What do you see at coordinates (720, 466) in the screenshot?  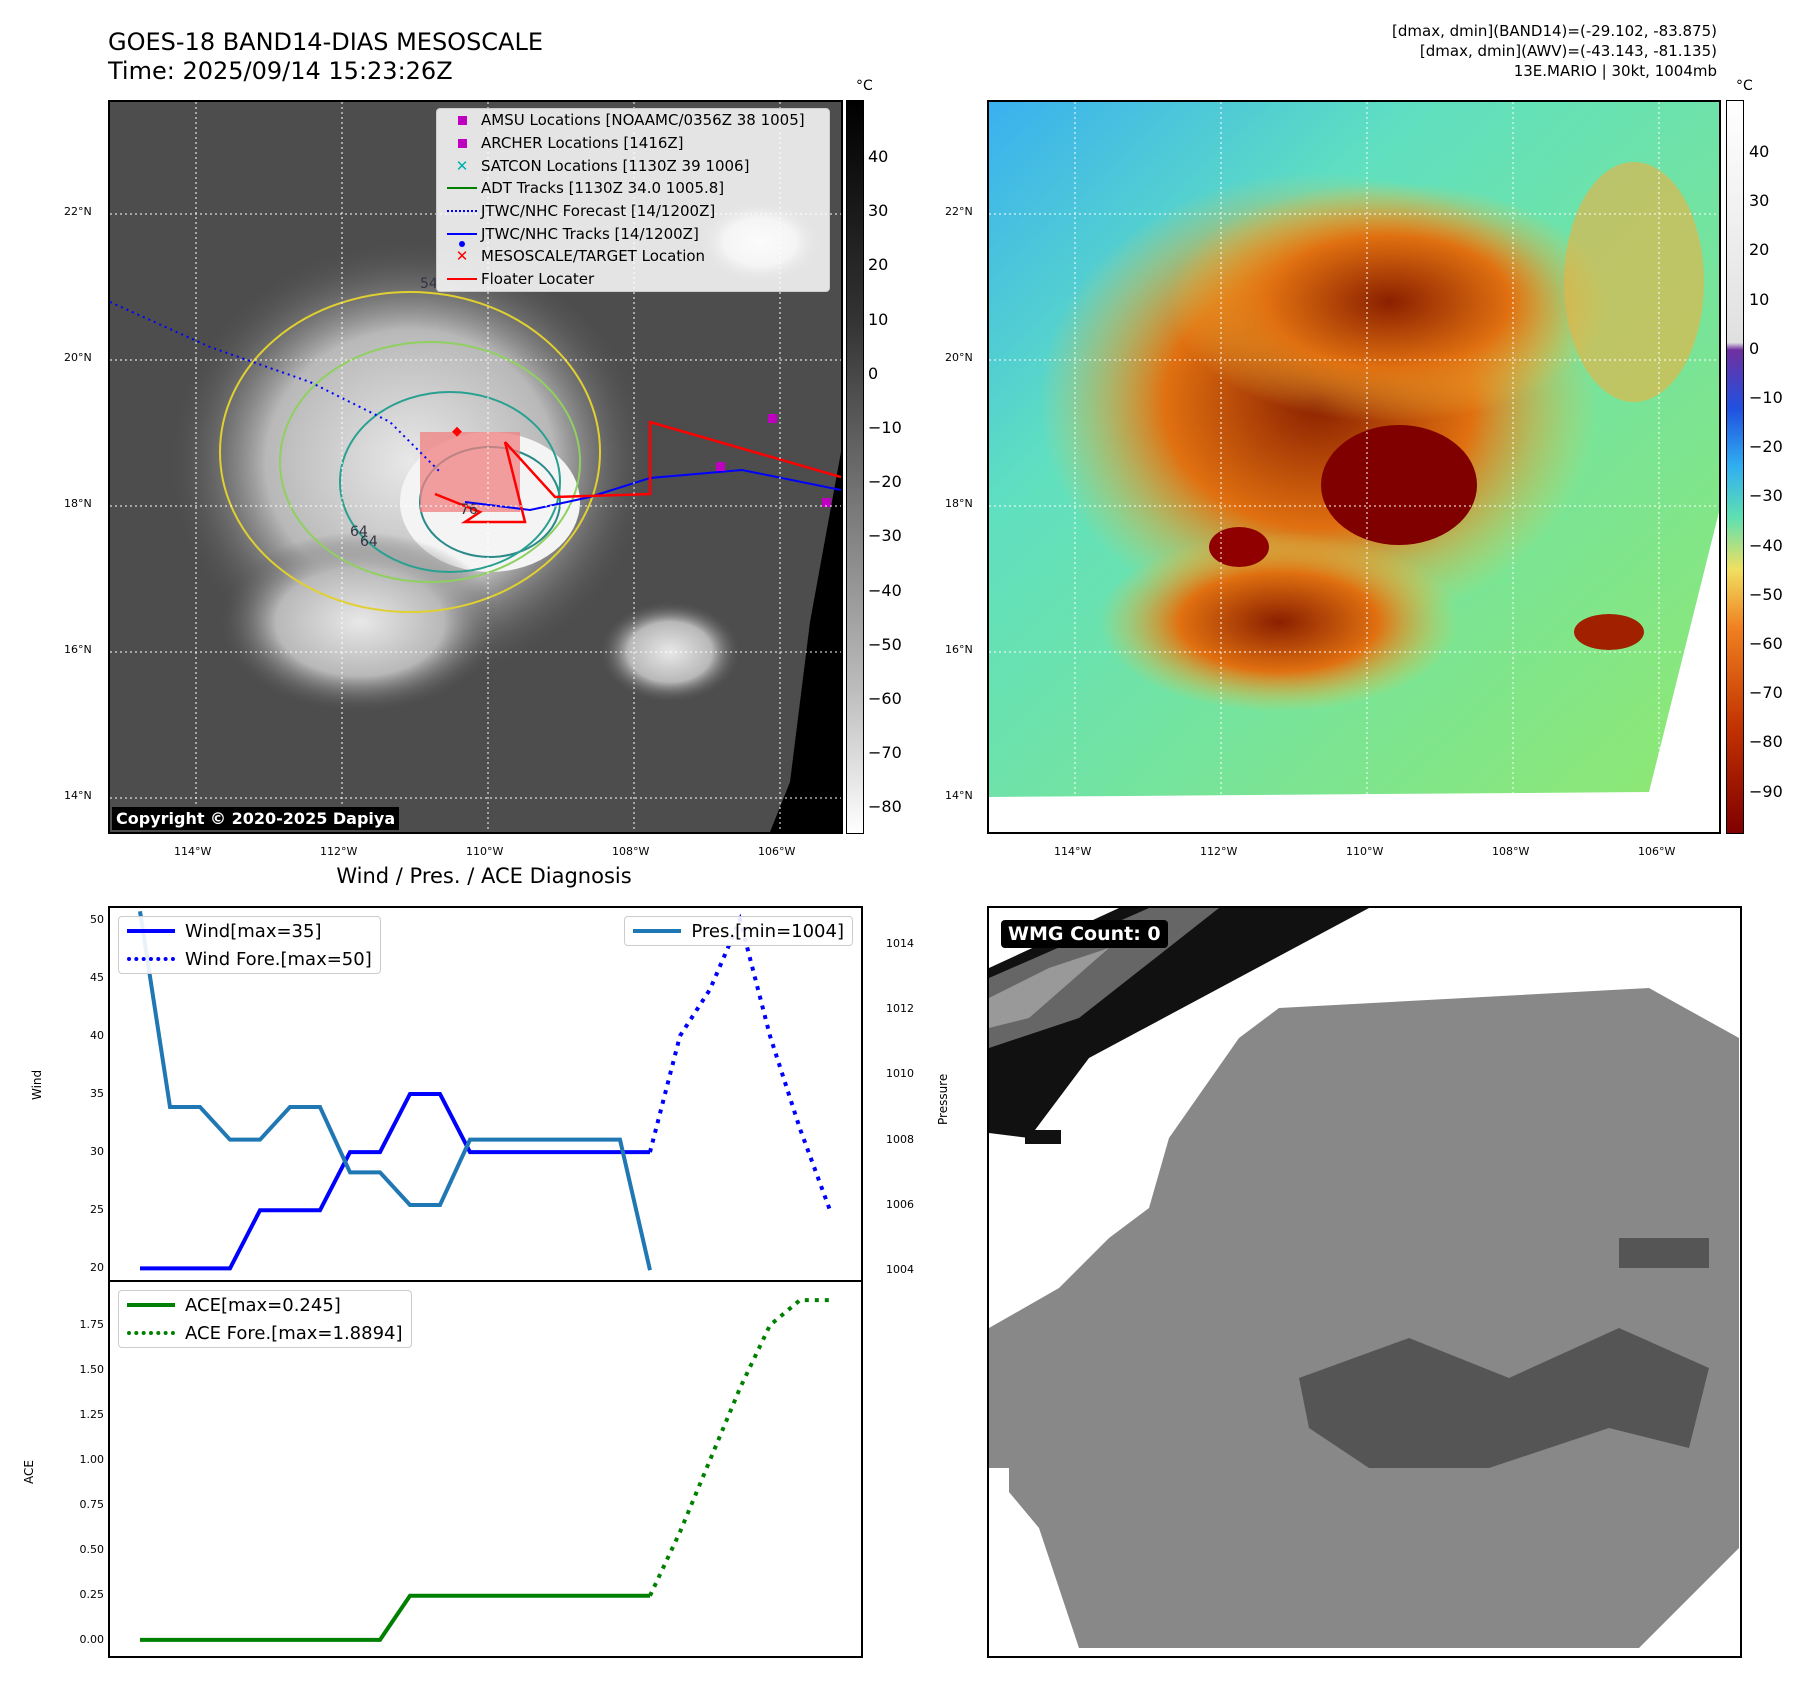 I see `archer-marker` at bounding box center [720, 466].